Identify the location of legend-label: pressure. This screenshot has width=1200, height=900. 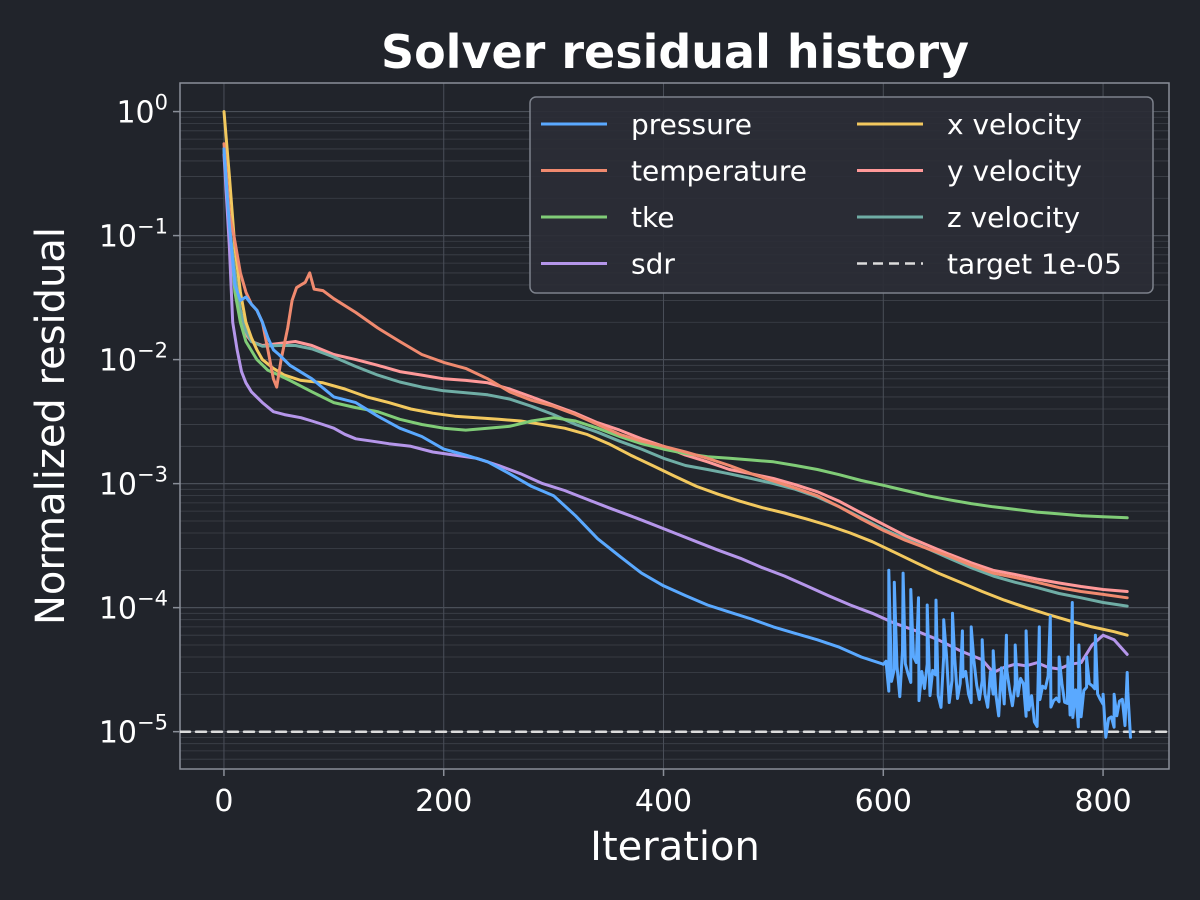
(691, 124).